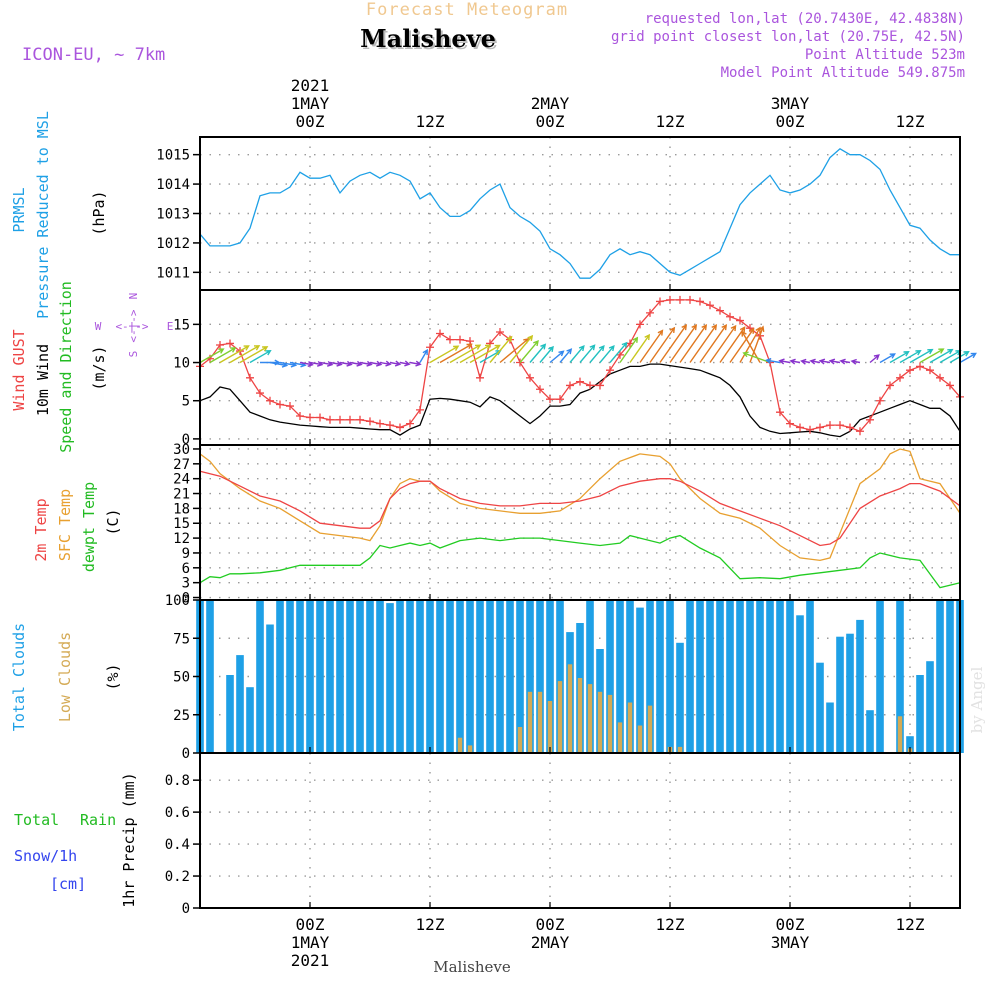  What do you see at coordinates (310, 85) in the screenshot?
I see `top-year-label: 2021` at bounding box center [310, 85].